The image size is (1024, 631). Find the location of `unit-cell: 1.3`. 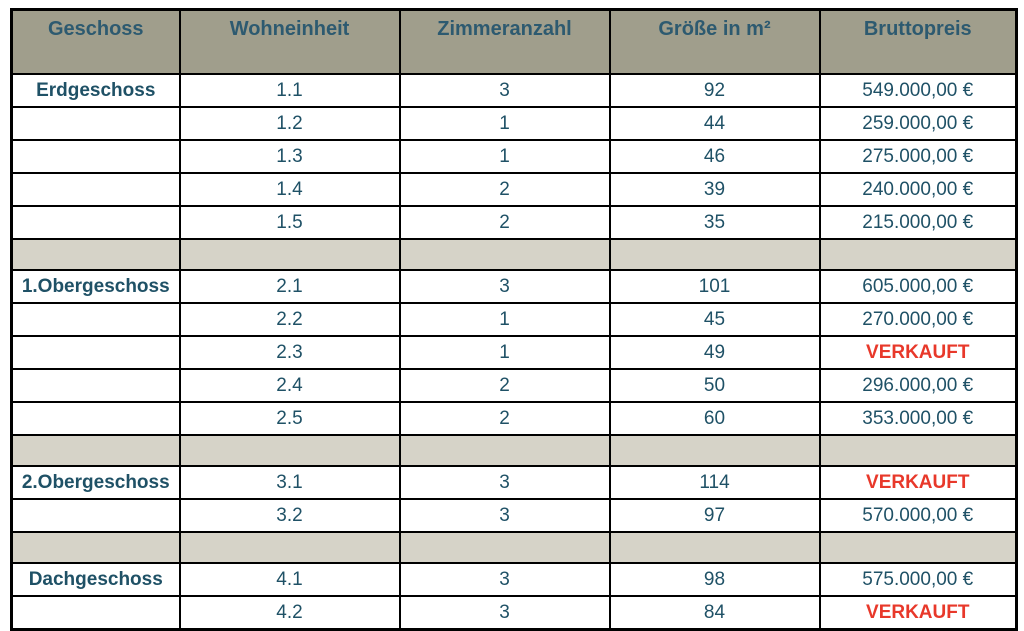

unit-cell: 1.3 is located at coordinates (289, 156).